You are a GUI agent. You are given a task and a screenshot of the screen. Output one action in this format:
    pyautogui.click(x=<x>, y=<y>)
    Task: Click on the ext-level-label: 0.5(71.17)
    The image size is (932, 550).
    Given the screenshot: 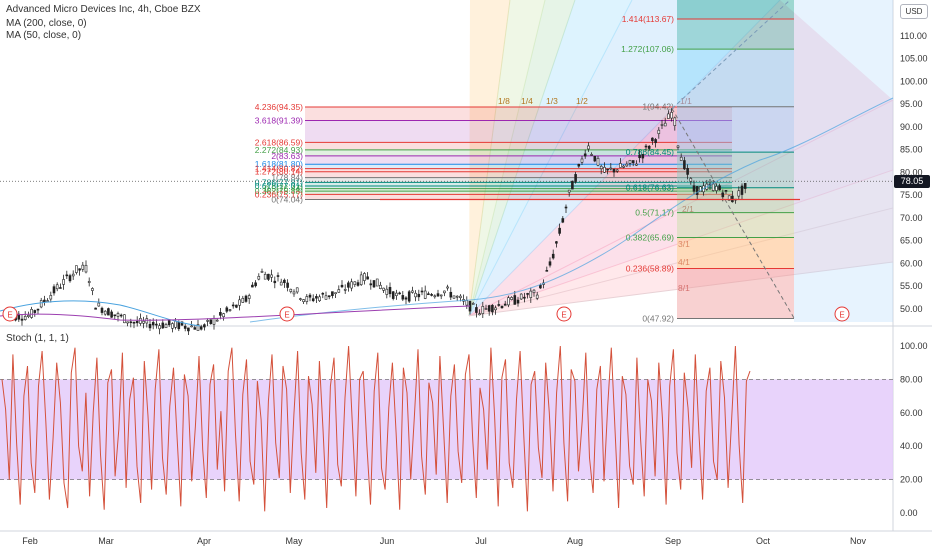 What is the action you would take?
    pyautogui.click(x=654, y=213)
    